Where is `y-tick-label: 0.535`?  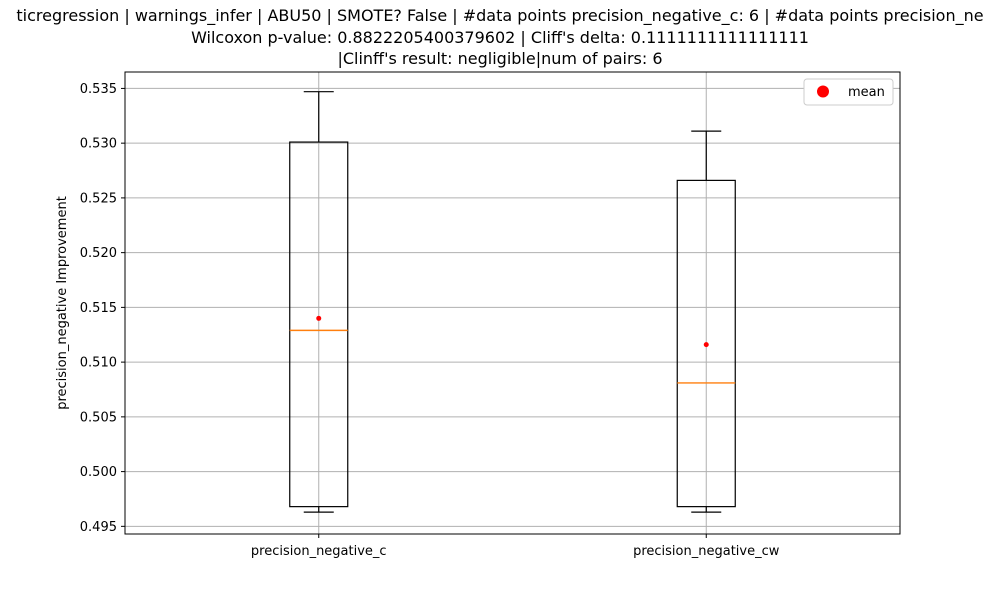 y-tick-label: 0.535 is located at coordinates (98, 89).